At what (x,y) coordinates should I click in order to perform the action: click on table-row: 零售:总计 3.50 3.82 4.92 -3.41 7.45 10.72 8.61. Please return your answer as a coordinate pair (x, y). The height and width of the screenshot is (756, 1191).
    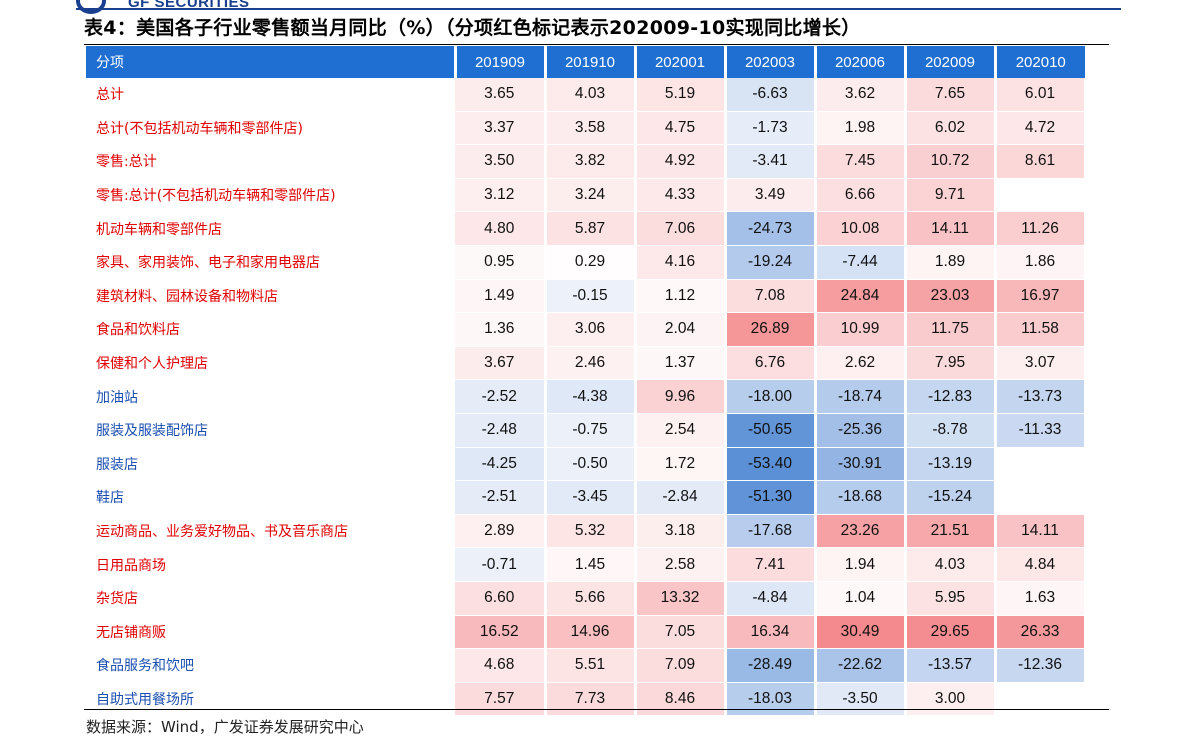
    Looking at the image, I should click on (586, 161).